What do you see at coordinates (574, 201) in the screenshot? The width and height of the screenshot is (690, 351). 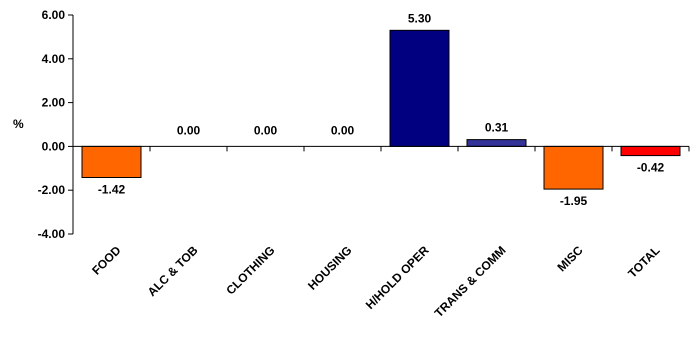 I see `data-label: -1.95` at bounding box center [574, 201].